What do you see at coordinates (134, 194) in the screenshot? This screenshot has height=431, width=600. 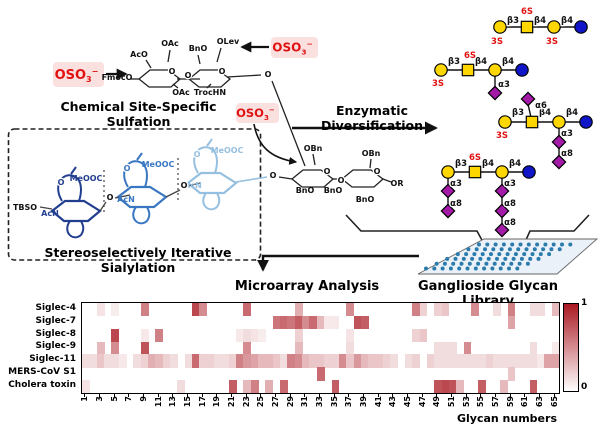 I see `sialylation-box` at bounding box center [134, 194].